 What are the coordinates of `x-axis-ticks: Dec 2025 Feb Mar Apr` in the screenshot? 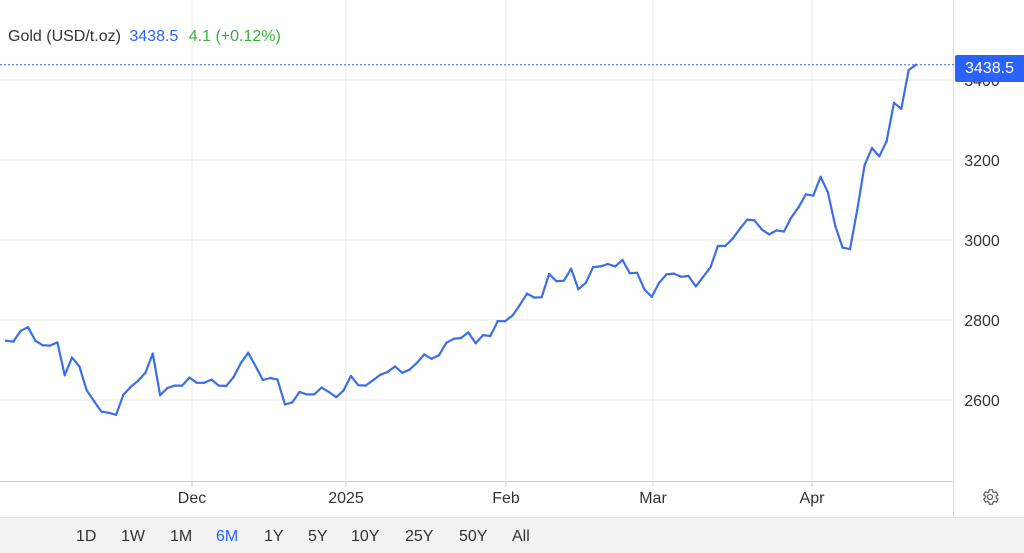 It's located at (501, 494).